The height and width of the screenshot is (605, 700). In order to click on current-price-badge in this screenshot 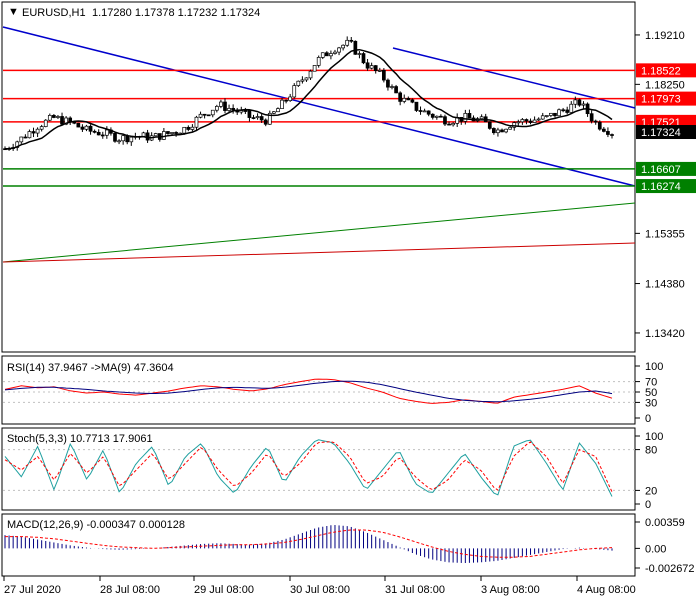, I will do `click(666, 132)`.